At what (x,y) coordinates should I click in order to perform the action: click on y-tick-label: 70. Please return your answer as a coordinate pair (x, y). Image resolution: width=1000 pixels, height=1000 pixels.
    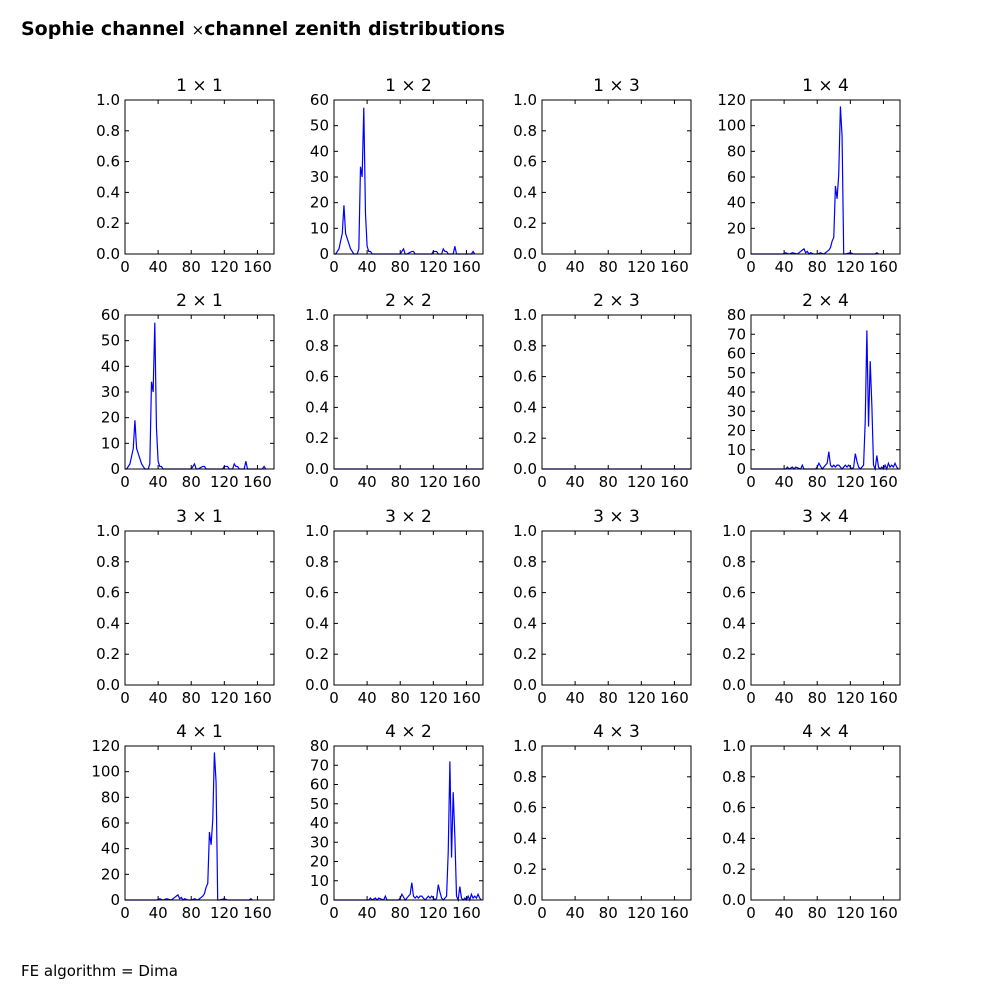
    Looking at the image, I should click on (319, 765).